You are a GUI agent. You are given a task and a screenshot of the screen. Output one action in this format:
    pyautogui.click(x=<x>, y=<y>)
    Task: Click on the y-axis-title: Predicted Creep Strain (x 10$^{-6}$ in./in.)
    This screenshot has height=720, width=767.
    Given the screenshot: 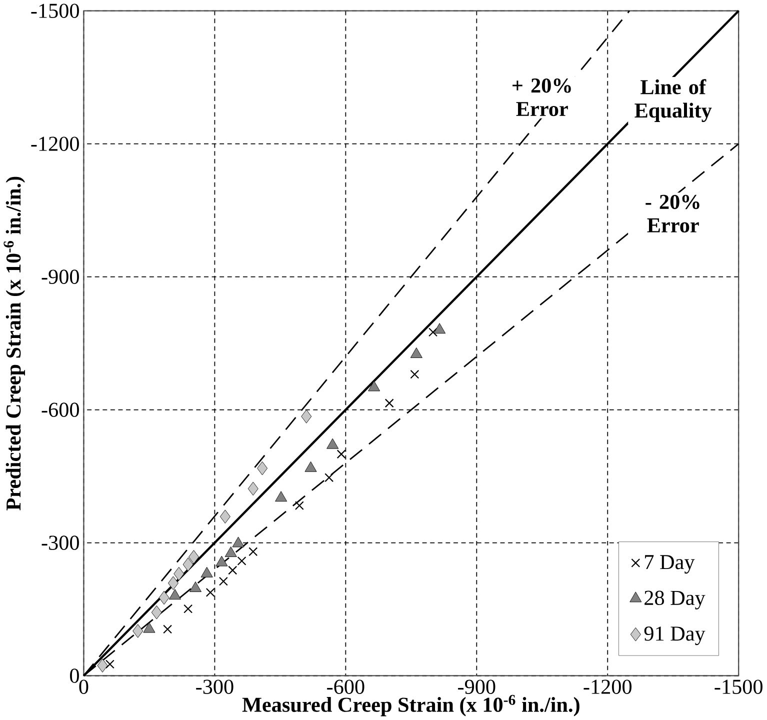 What is the action you would take?
    pyautogui.click(x=15, y=343)
    